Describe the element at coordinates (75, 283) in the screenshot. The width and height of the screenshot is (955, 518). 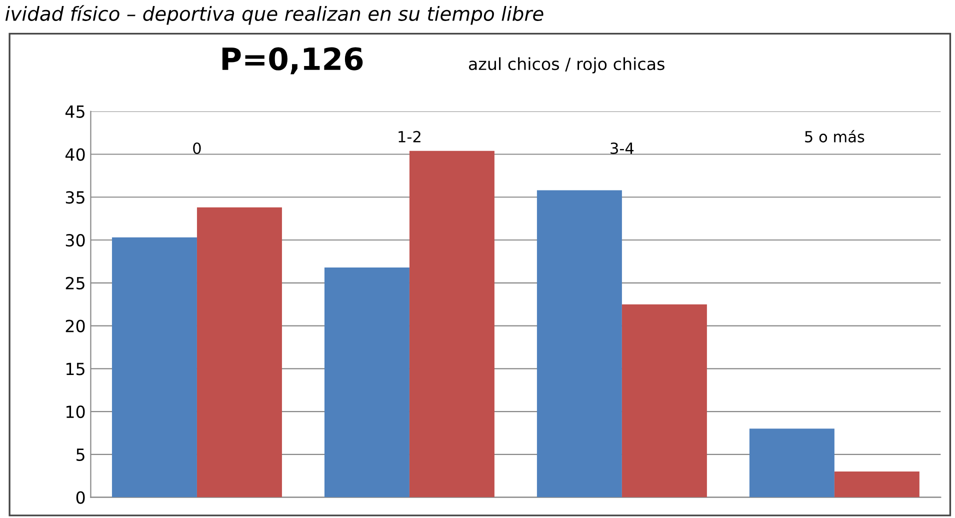
I see `y-tick-label: 25` at that location.